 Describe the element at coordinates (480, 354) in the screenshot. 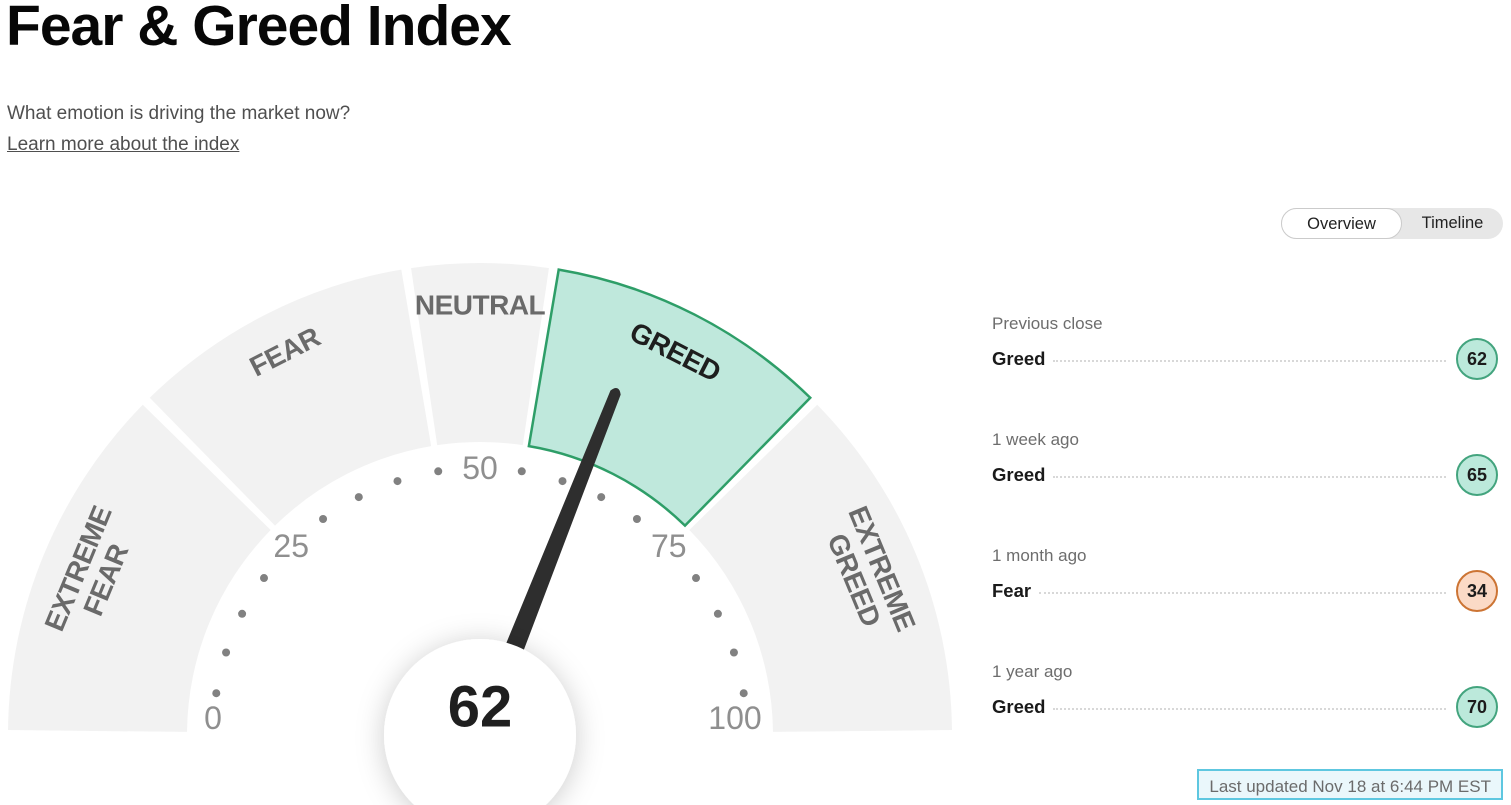

I see `gauge-segment-neutral` at that location.